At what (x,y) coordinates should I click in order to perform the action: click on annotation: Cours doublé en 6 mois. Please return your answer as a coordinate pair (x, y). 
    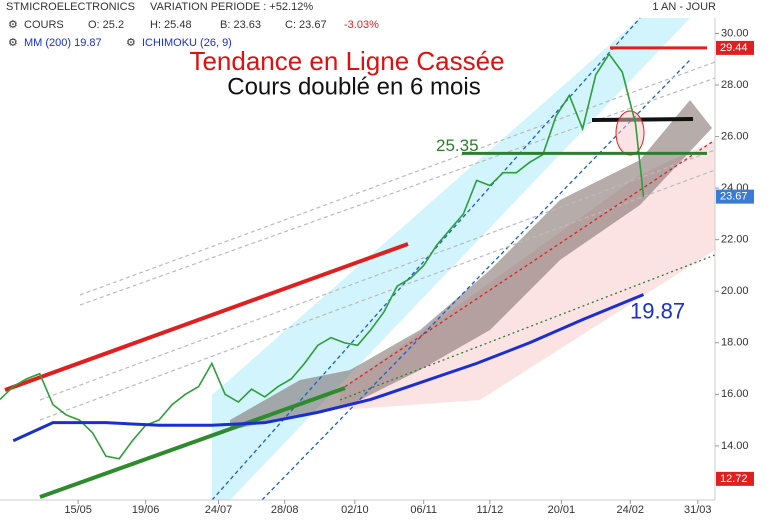
    Looking at the image, I should click on (353, 86).